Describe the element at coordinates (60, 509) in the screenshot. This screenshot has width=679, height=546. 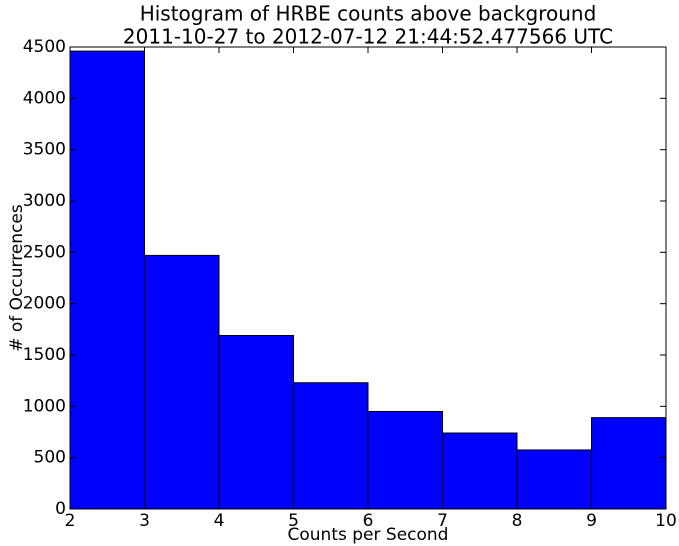
I see `y-tick-label: 0` at that location.